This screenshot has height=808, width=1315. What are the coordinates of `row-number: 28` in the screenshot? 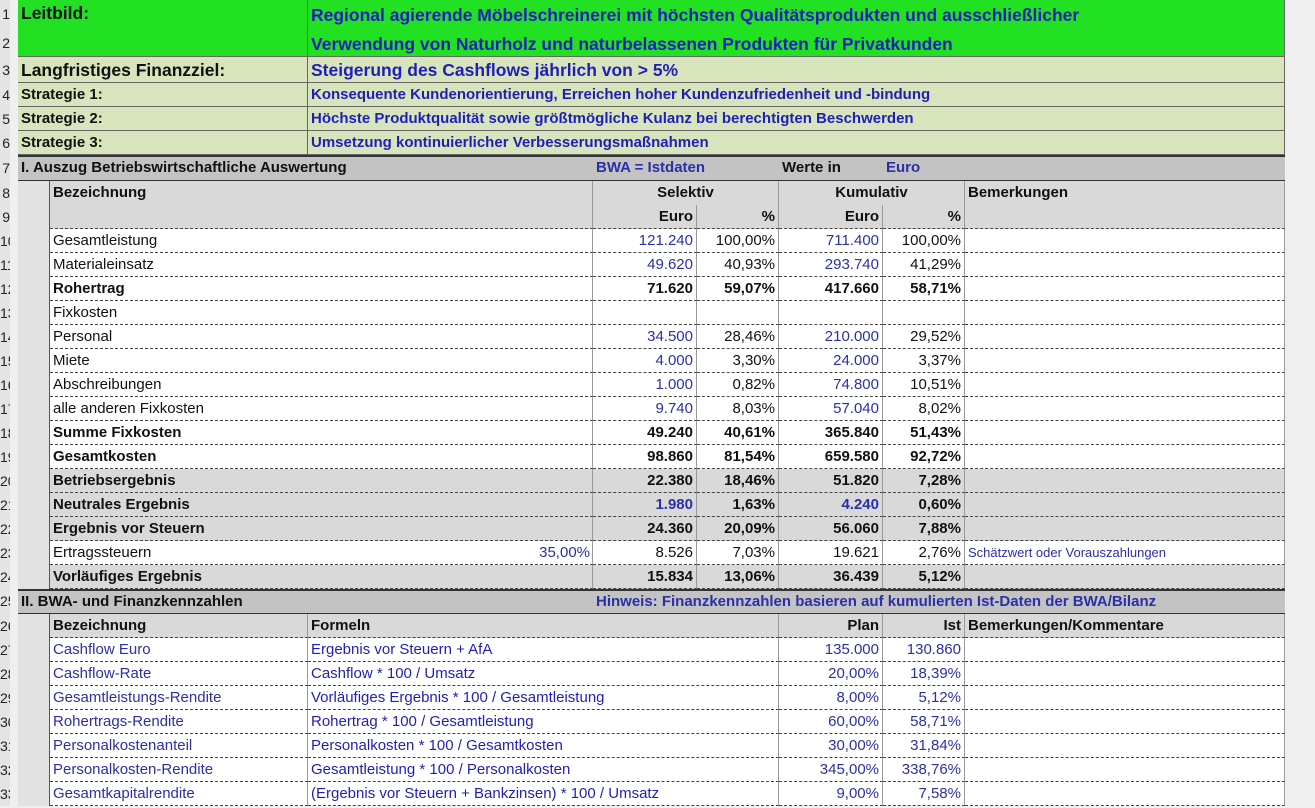 It's located at (5, 674).